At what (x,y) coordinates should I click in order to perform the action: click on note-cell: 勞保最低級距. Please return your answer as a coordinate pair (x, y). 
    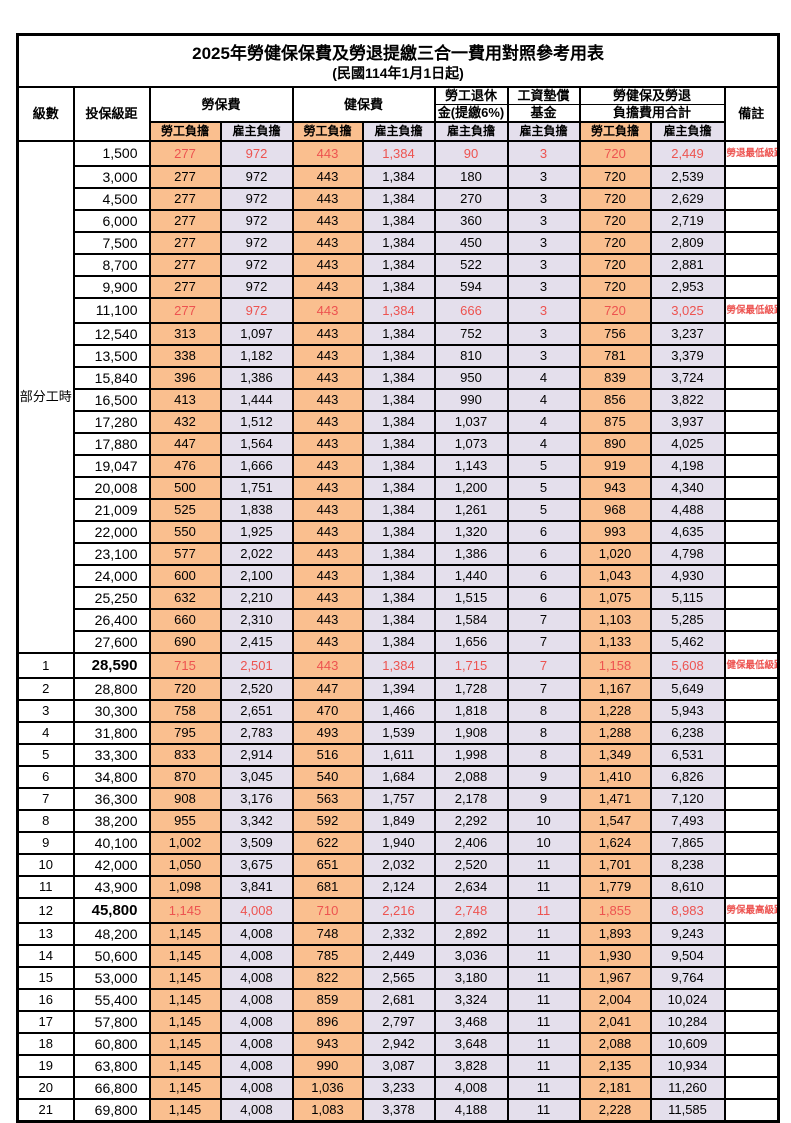
    Looking at the image, I should click on (751, 310).